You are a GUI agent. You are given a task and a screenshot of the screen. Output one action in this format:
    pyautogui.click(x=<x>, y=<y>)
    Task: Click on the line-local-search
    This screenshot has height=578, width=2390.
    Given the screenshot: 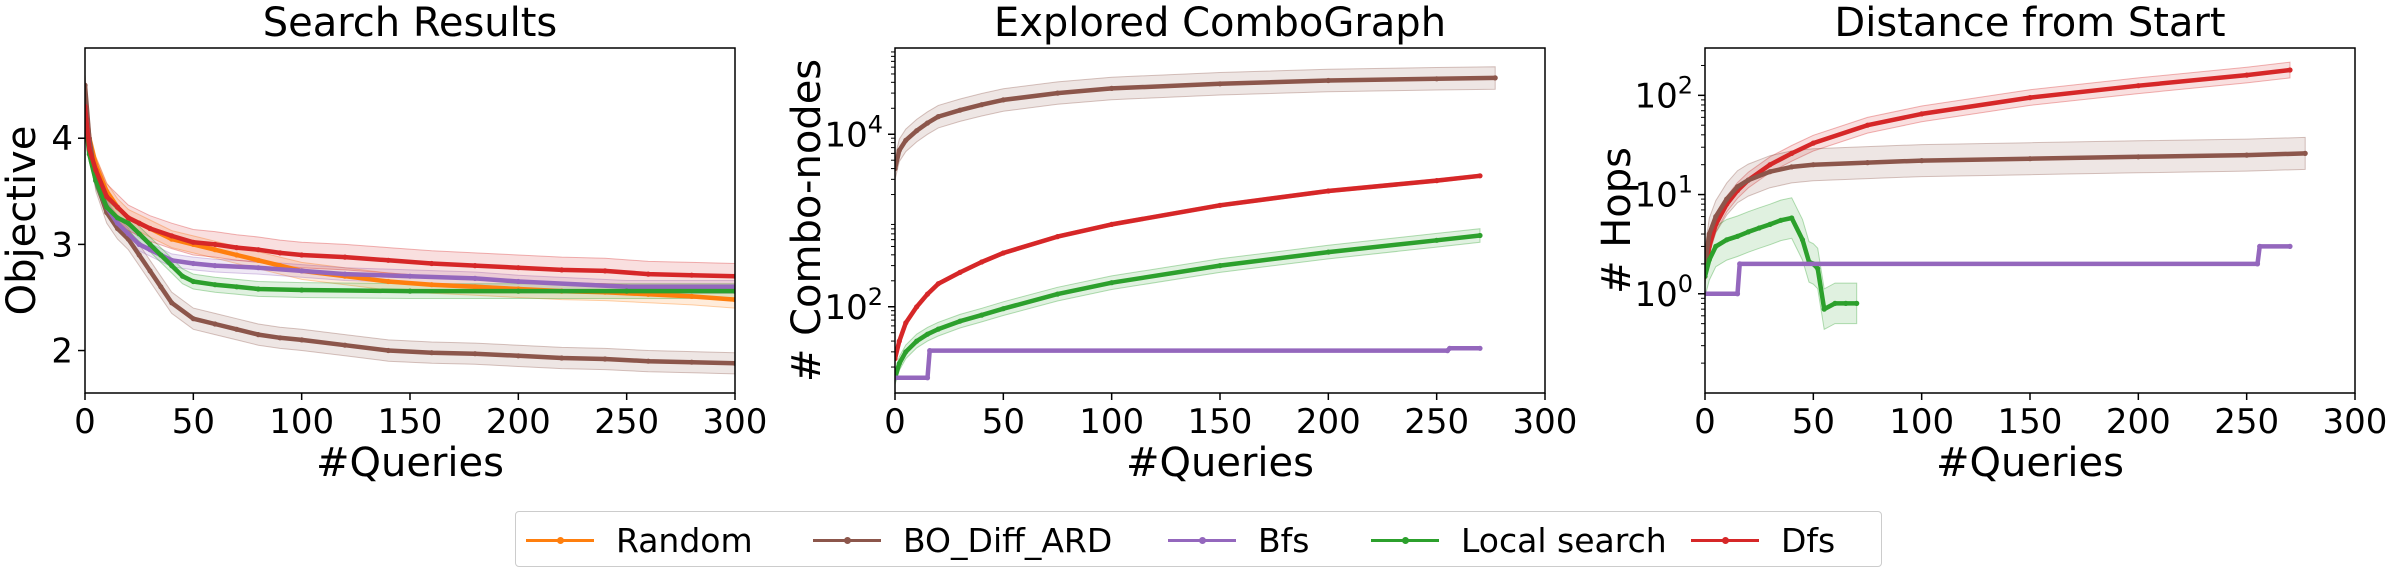 What is the action you would take?
    pyautogui.click(x=1188, y=306)
    